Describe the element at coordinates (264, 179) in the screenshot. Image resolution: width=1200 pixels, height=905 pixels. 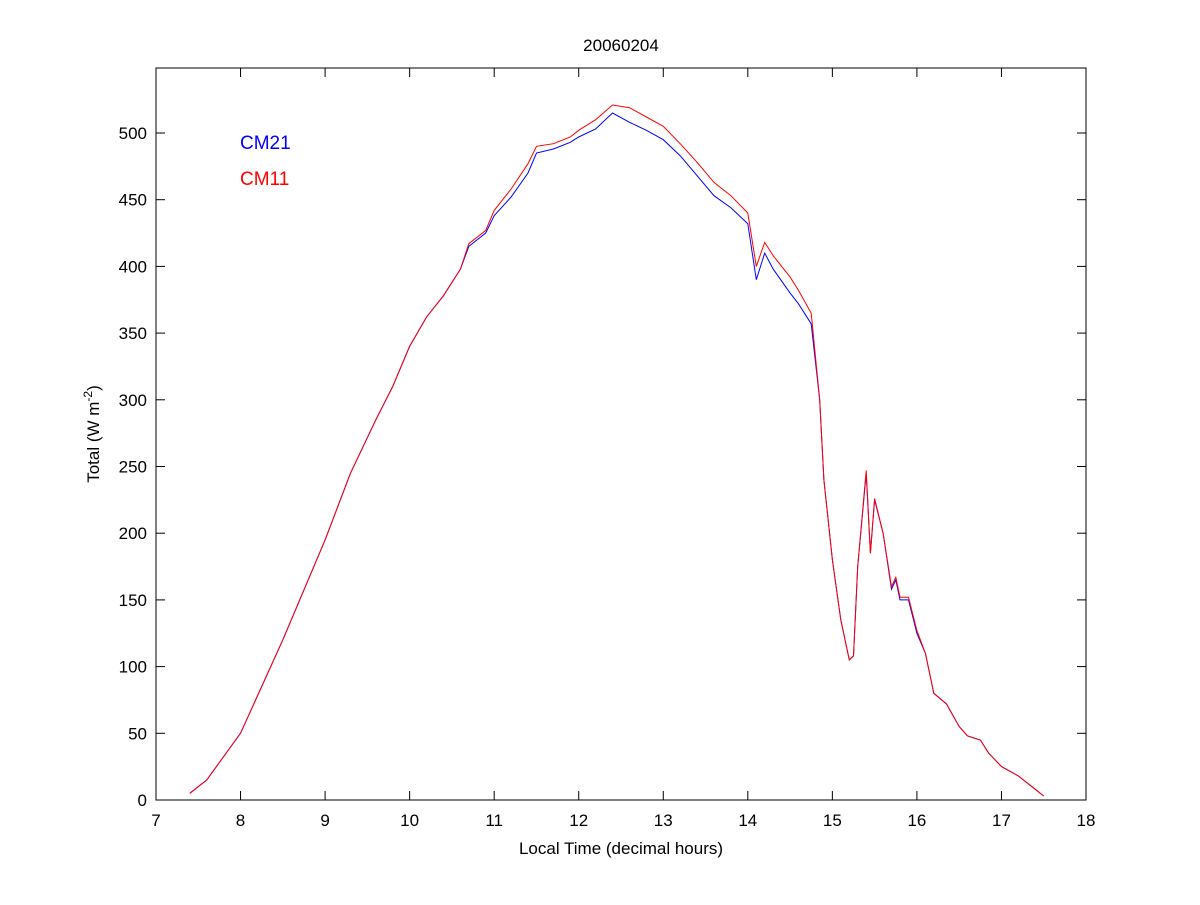
I see `legend-cm11: CM11` at that location.